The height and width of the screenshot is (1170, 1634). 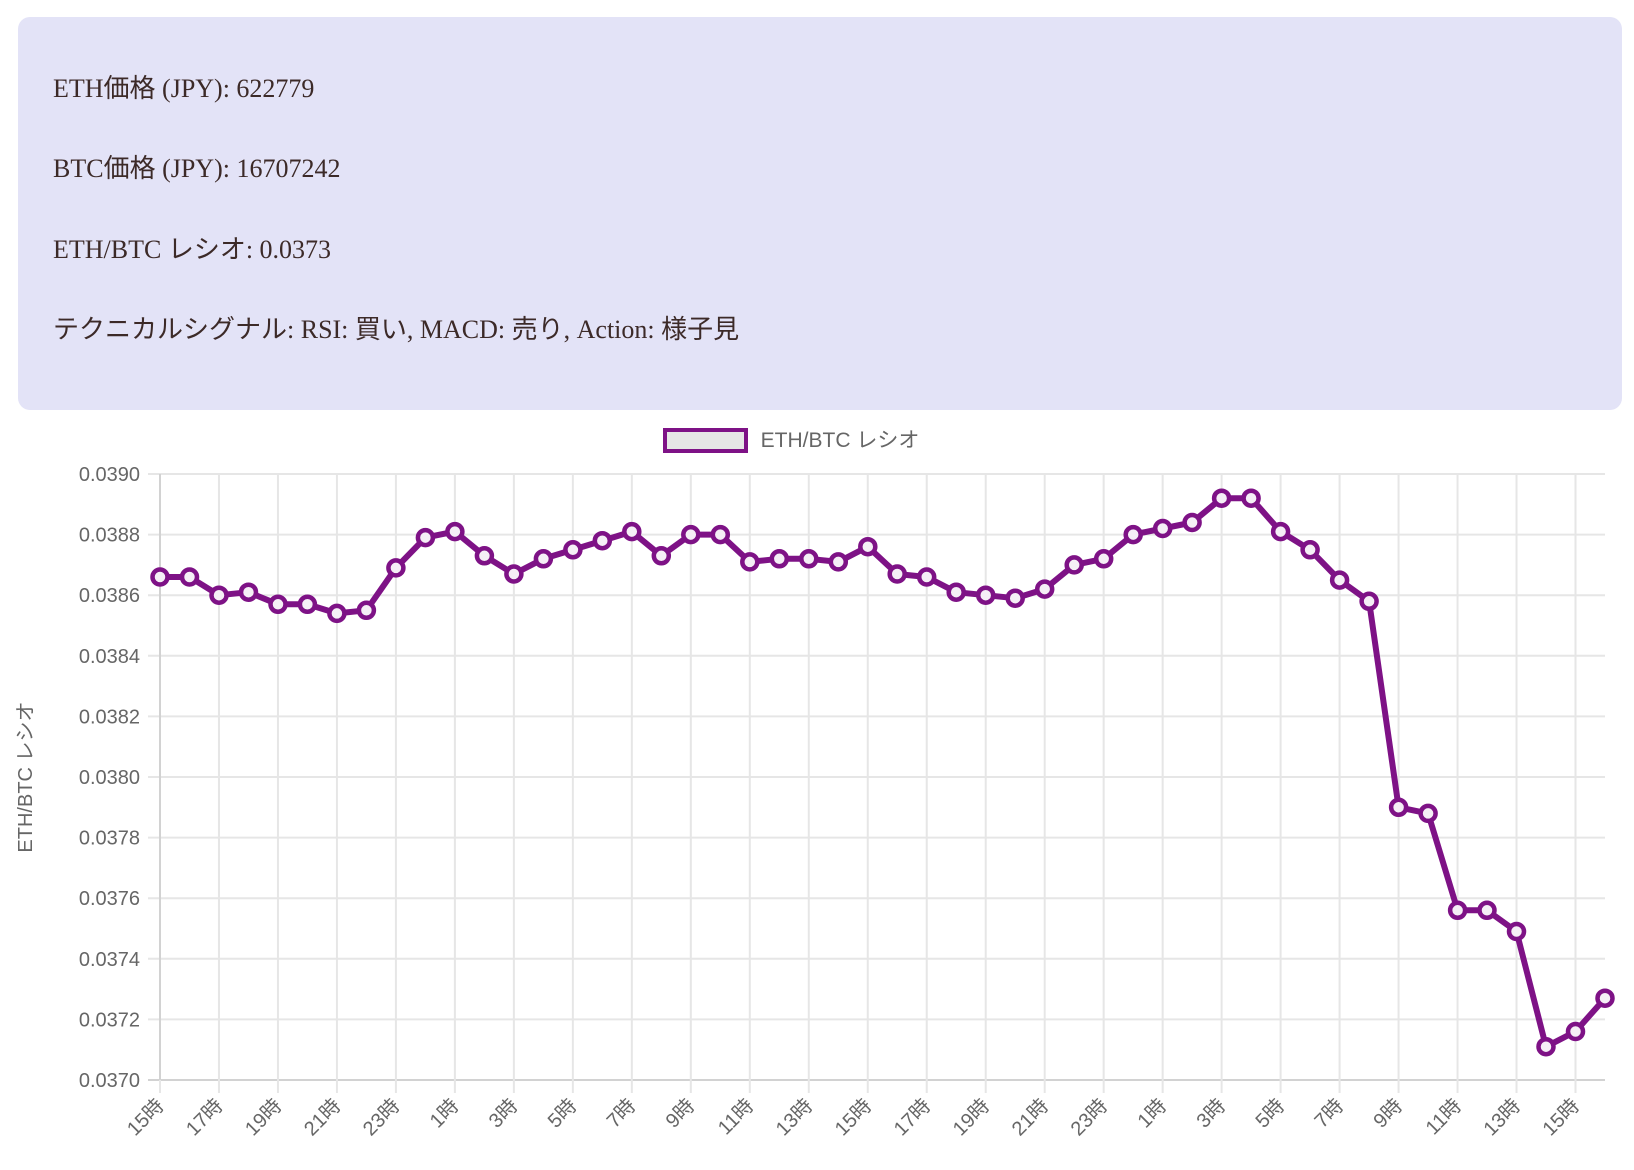 I want to click on y-tick-label: 0.0374, so click(x=109, y=960).